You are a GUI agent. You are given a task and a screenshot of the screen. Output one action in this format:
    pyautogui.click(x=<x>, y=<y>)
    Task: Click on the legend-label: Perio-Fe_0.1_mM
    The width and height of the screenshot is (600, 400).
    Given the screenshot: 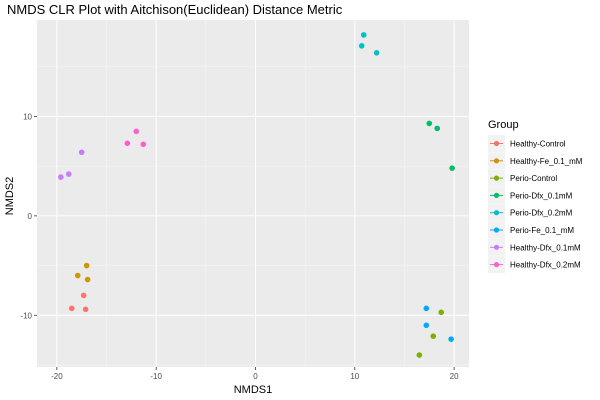 What is the action you would take?
    pyautogui.click(x=542, y=230)
    